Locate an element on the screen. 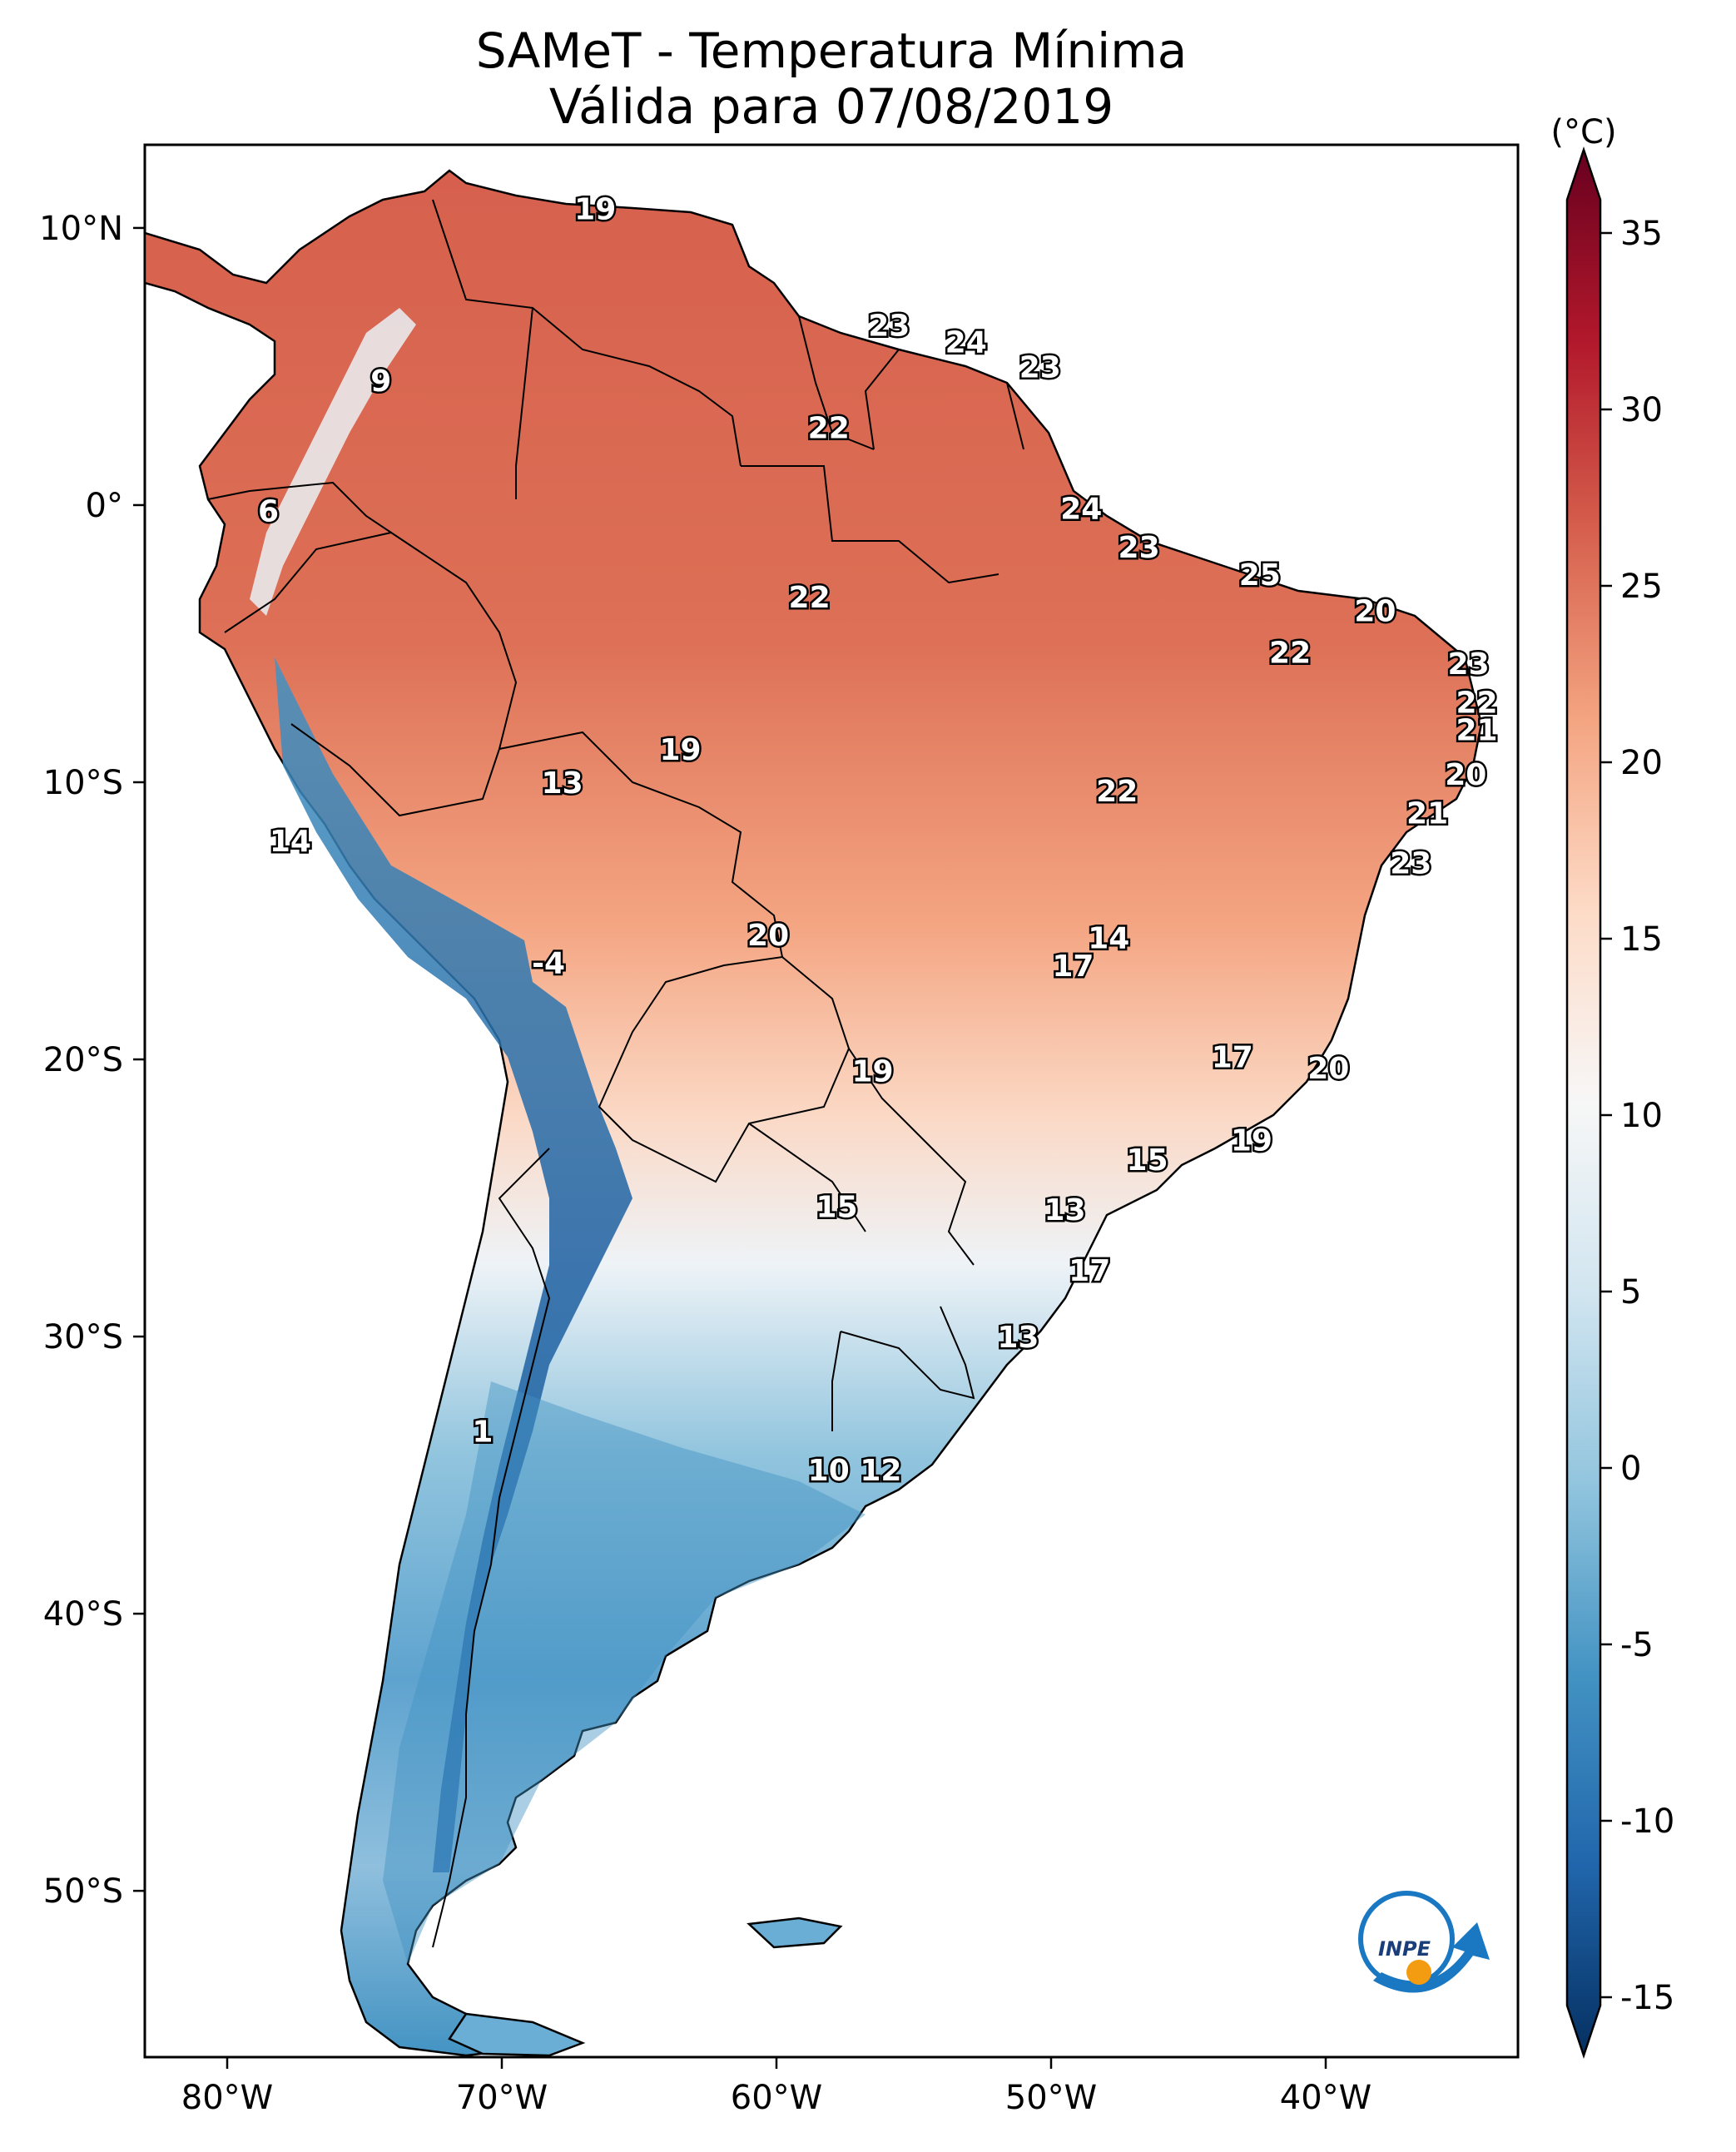 This screenshot has width=1736, height=2152. lon-label: 60°W is located at coordinates (777, 2098).